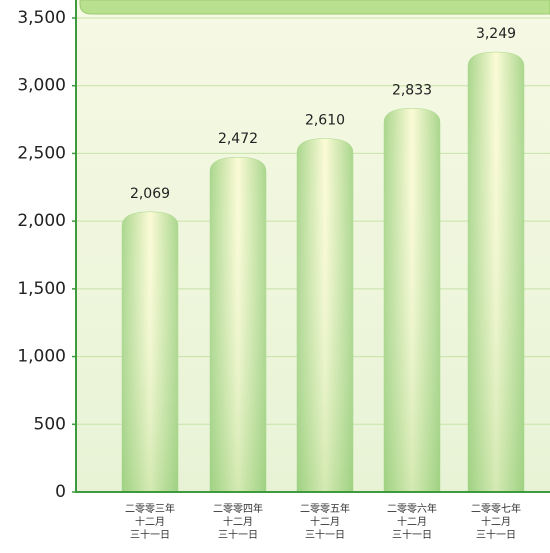  Describe the element at coordinates (41, 357) in the screenshot. I see `y-tick-label: 1,000` at that location.